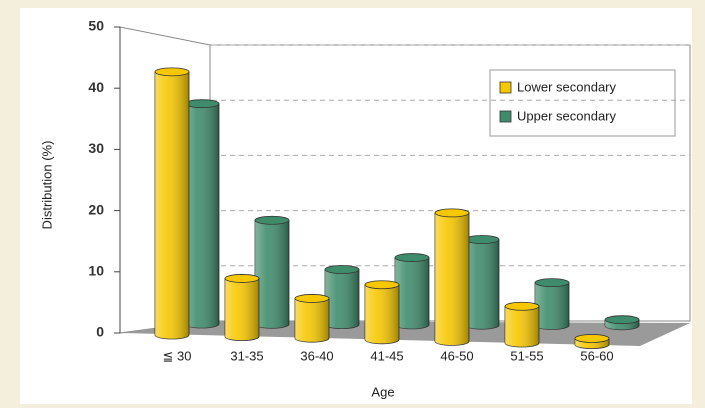  Describe the element at coordinates (96, 87) in the screenshot. I see `y-tick-label: 40` at that location.